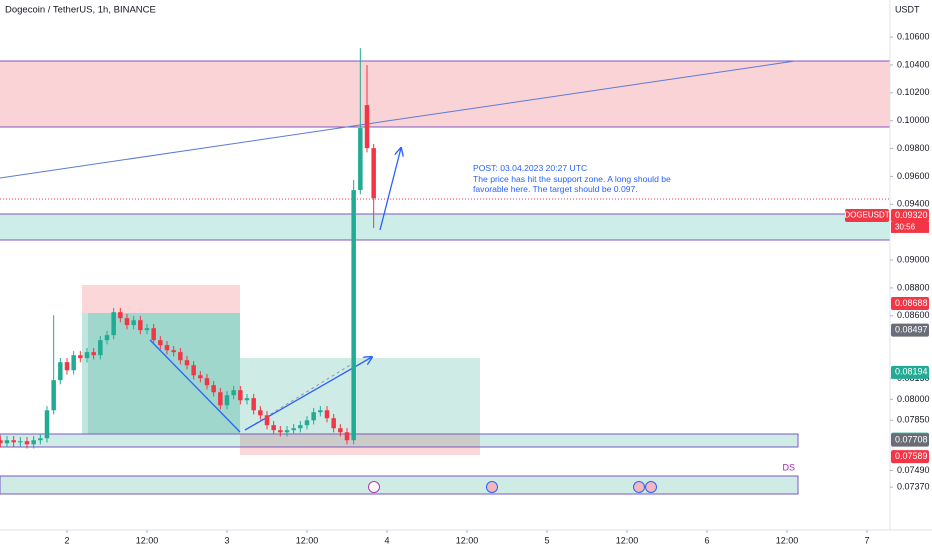 The width and height of the screenshot is (932, 550). Describe the element at coordinates (907, 9) in the screenshot. I see `currency: USDT` at that location.